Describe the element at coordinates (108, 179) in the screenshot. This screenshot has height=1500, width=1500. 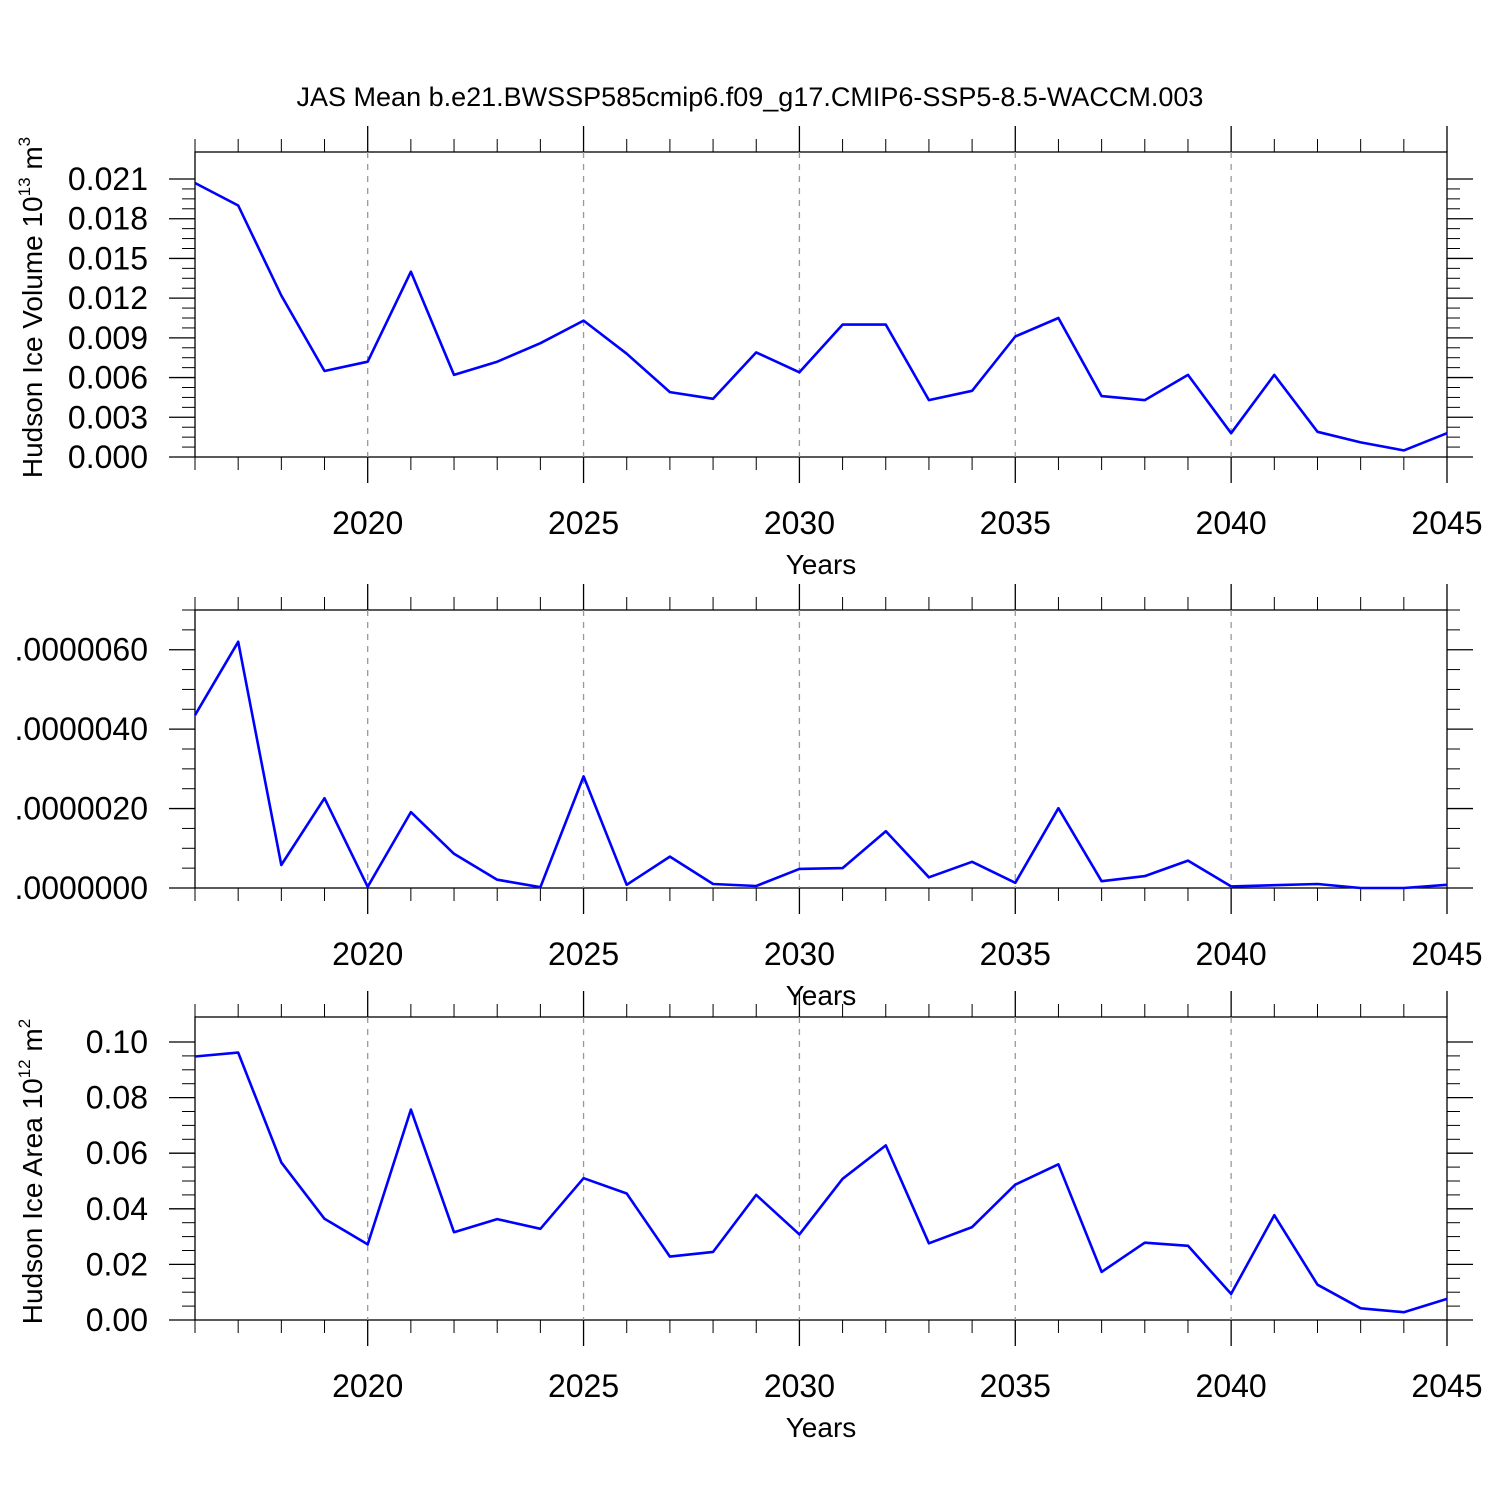
I see `y-tick-label: 0.021` at that location.